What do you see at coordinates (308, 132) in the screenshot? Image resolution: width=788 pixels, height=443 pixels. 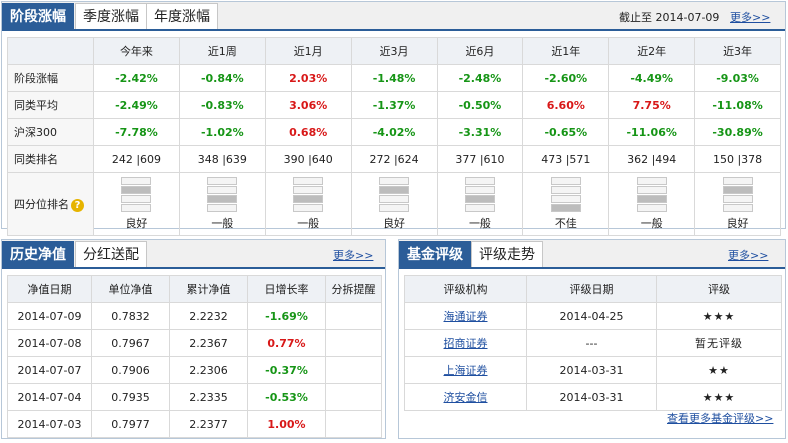 I see `return-value: 0.68%` at bounding box center [308, 132].